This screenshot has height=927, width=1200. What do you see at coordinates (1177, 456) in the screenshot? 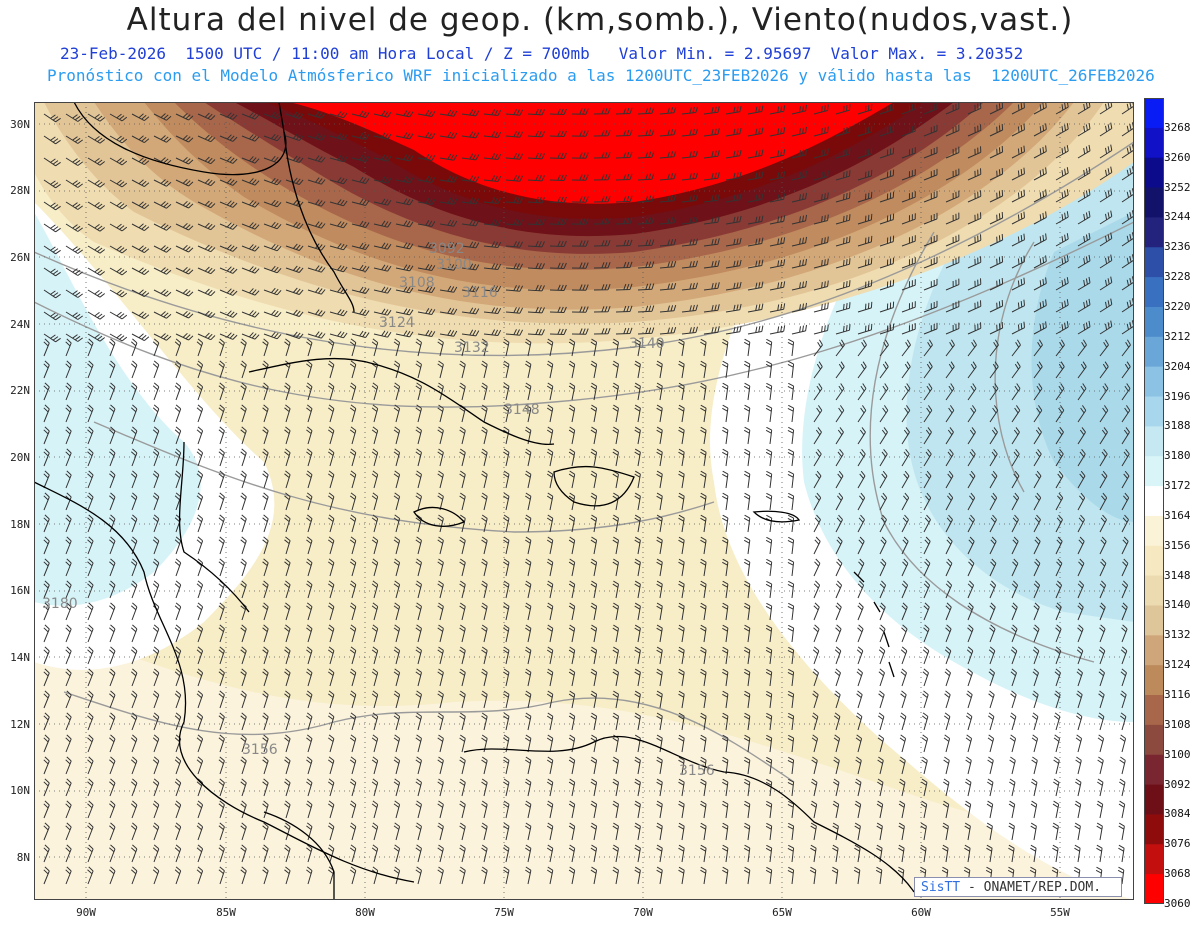
I see `colorbar-level-label: 3180` at bounding box center [1177, 456].